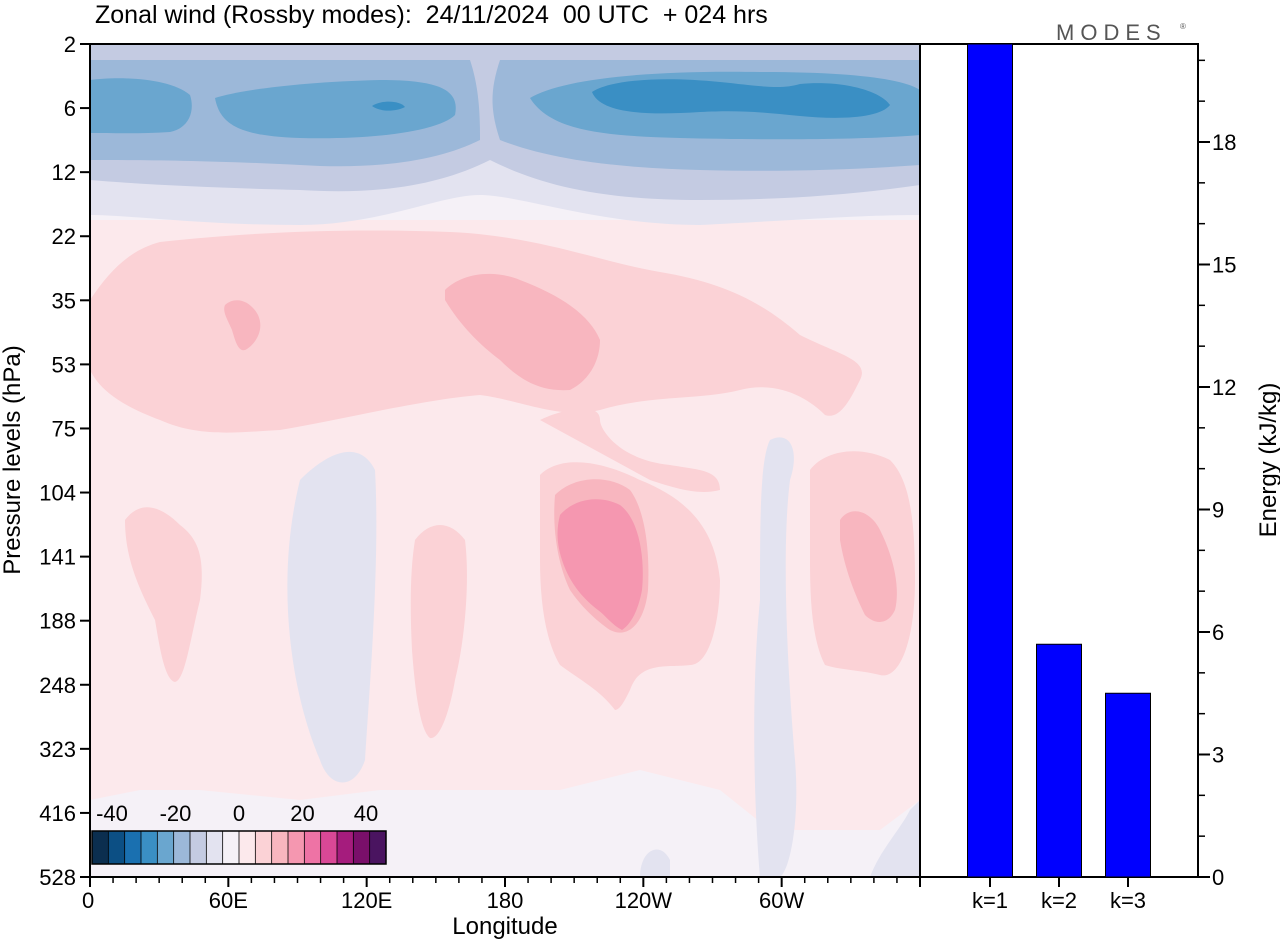 This screenshot has height=942, width=1280. Describe the element at coordinates (57, 685) in the screenshot. I see `y-tick-label: 248` at that location.